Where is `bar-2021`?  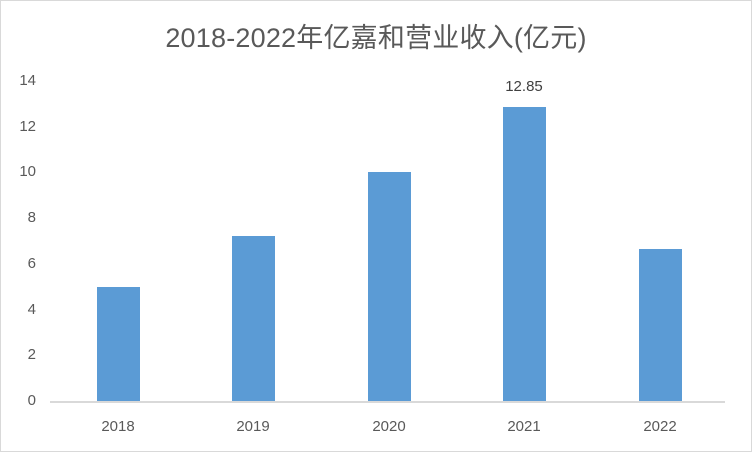
bar-2021 is located at coordinates (524, 254).